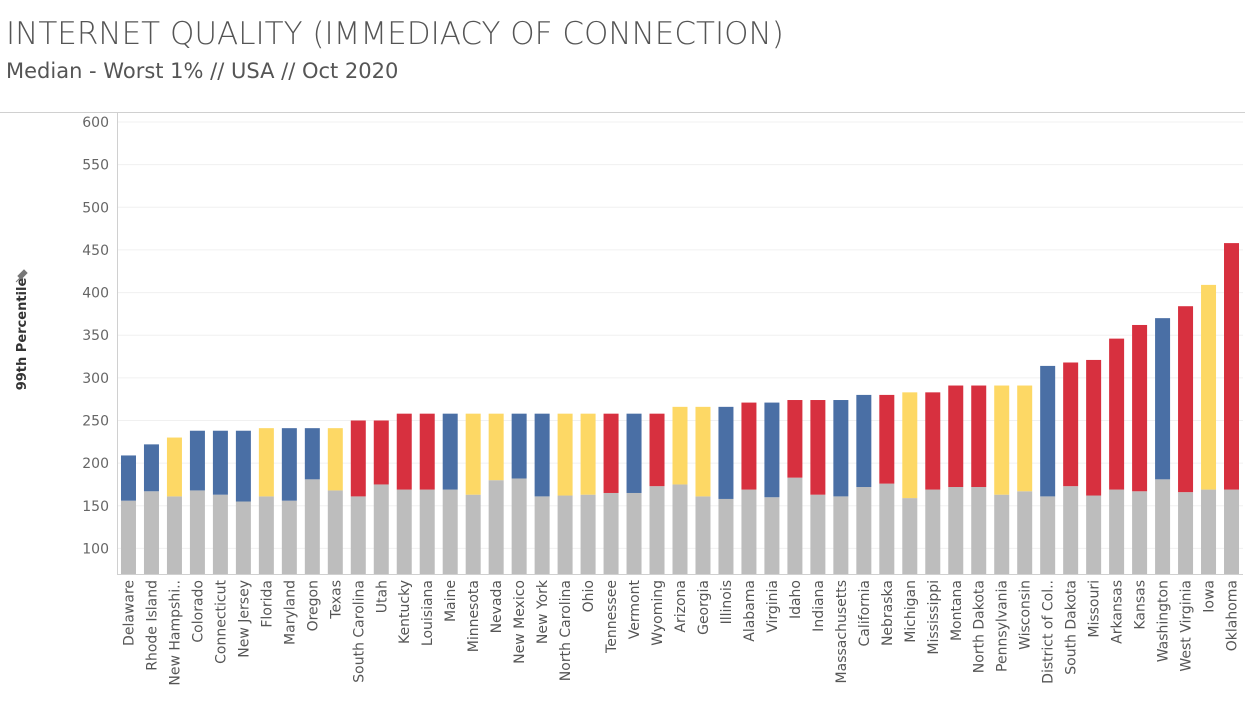 The image size is (1245, 701). I want to click on x-tick-label: Delaware, so click(129, 613).